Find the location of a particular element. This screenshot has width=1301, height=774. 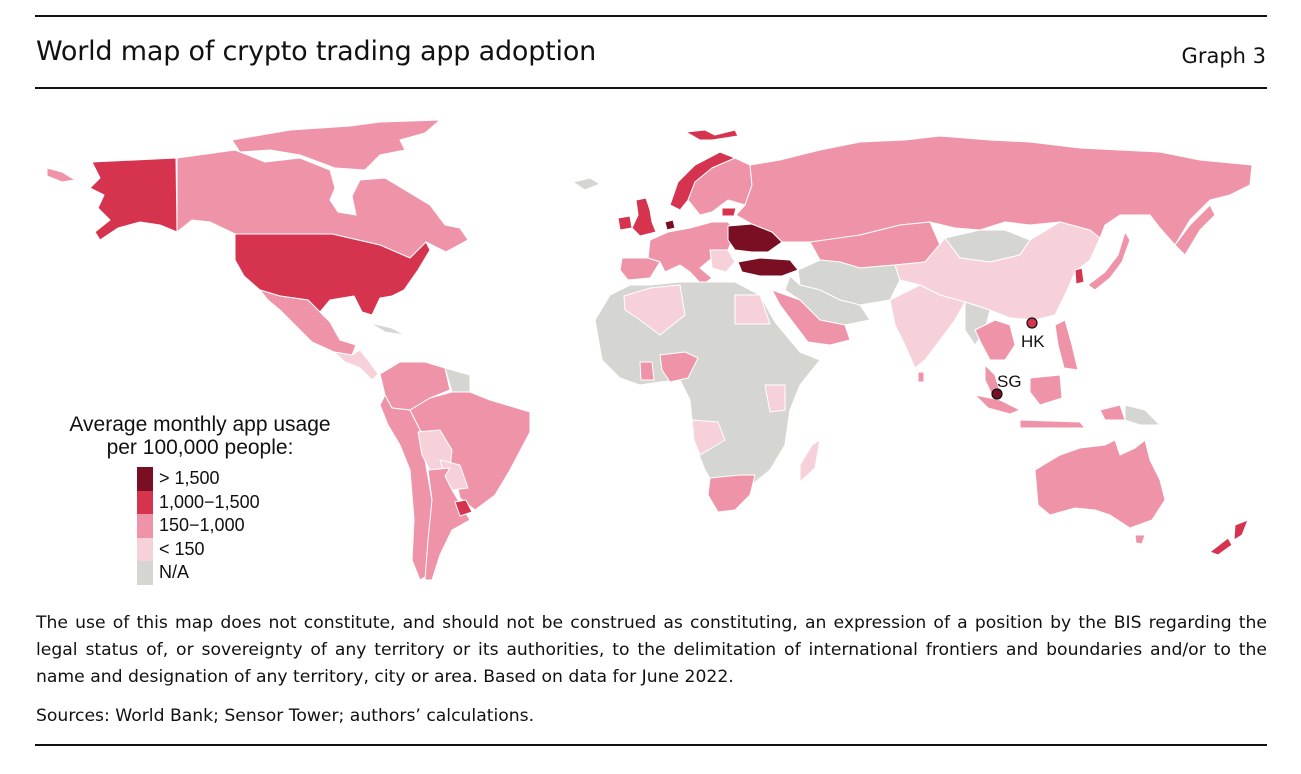

legend-item: 150−1,000 is located at coordinates (248, 526).